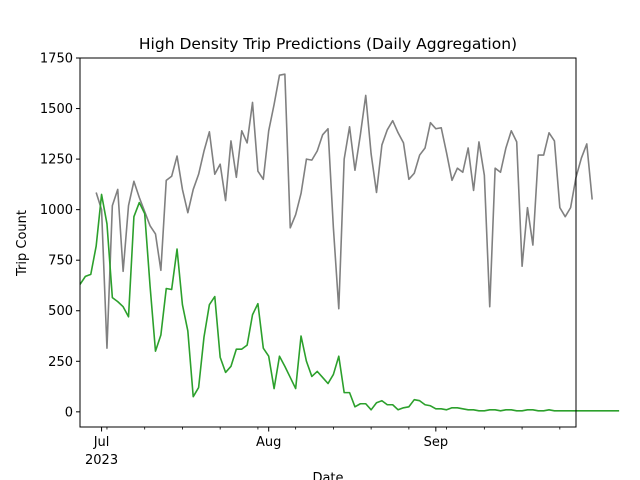  I want to click on y-tick-label: 1500, so click(56, 109).